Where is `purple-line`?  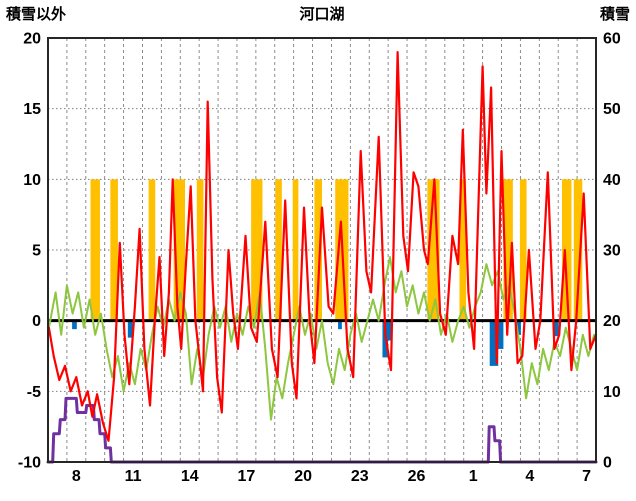 purple-line is located at coordinates (322, 430).